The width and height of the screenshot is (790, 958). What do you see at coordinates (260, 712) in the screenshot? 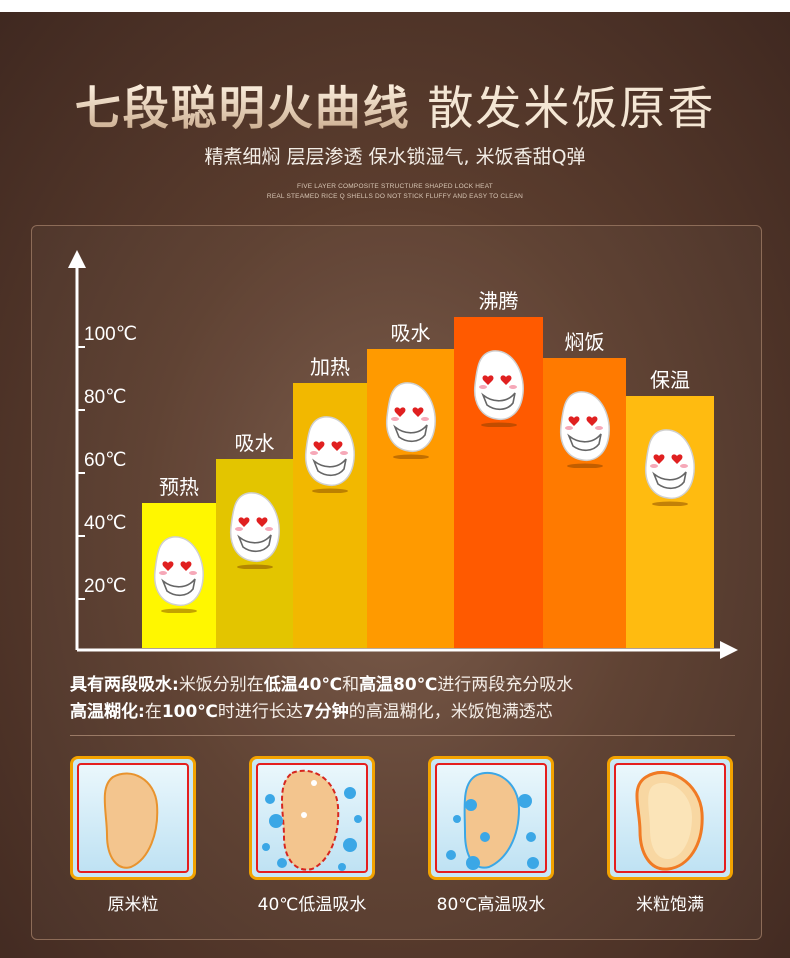
I see `note-2-text-2: 时进行长达` at bounding box center [260, 712].